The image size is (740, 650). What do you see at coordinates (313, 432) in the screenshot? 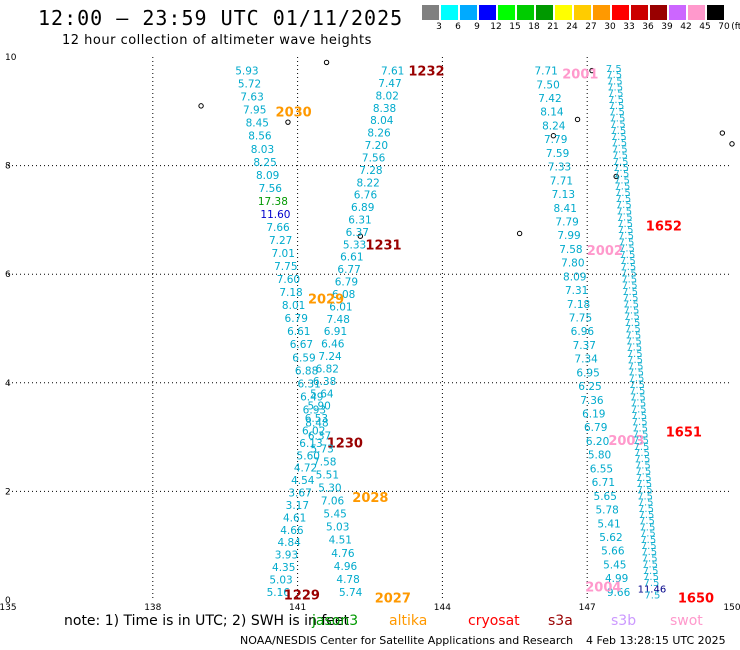
I see `swh-value: 6.02` at bounding box center [313, 432].